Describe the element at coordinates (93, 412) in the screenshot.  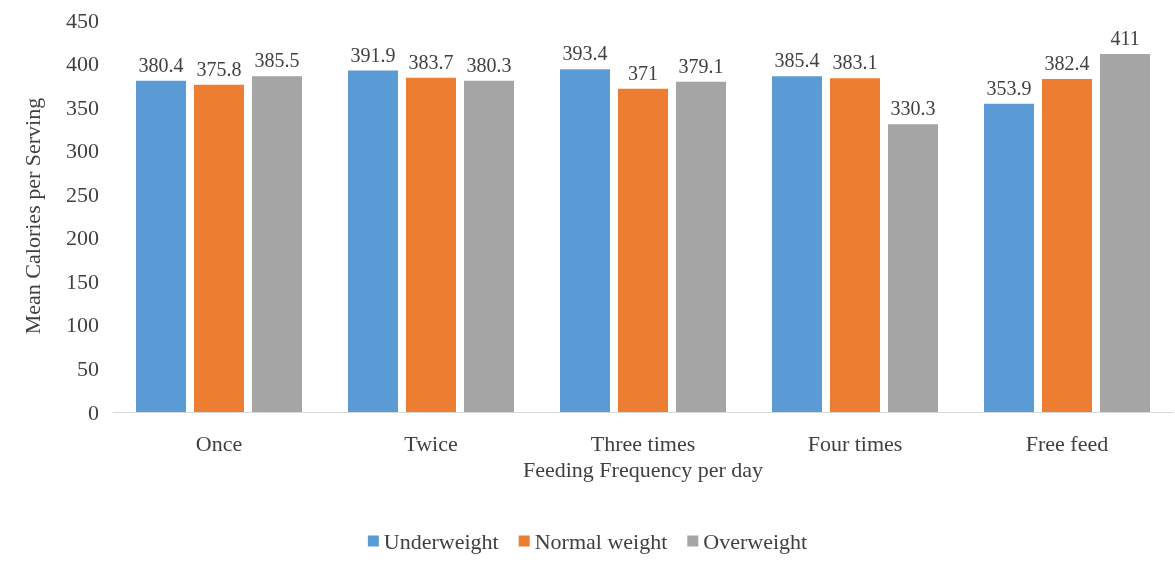
I see `y-tick-label: 0` at that location.